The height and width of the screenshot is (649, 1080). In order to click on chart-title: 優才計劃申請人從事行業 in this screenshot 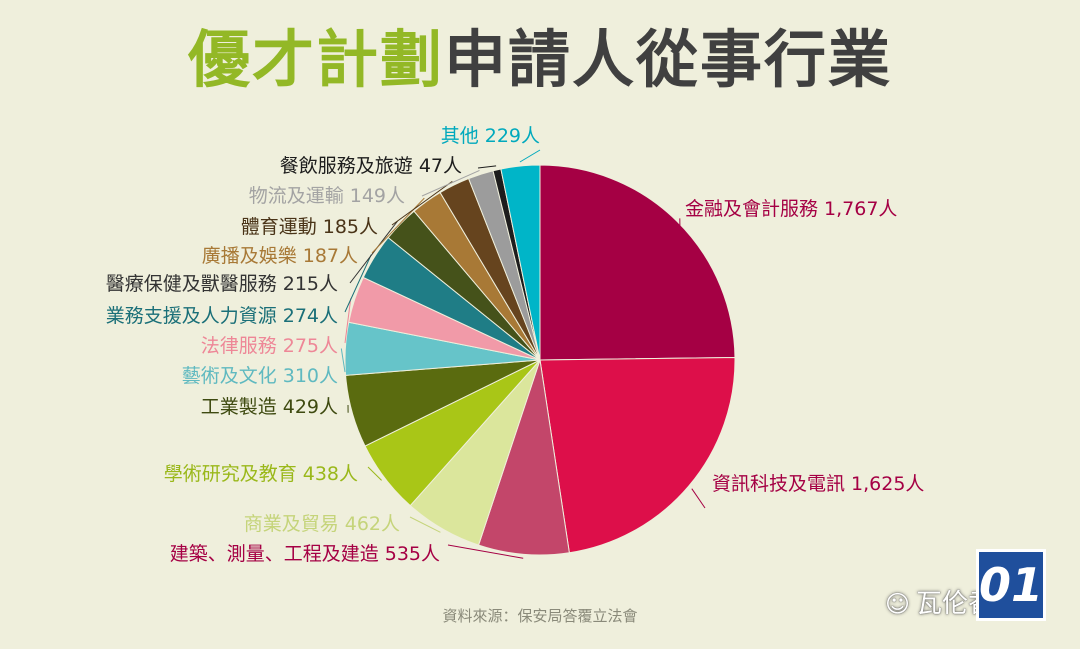, I will do `click(540, 60)`.